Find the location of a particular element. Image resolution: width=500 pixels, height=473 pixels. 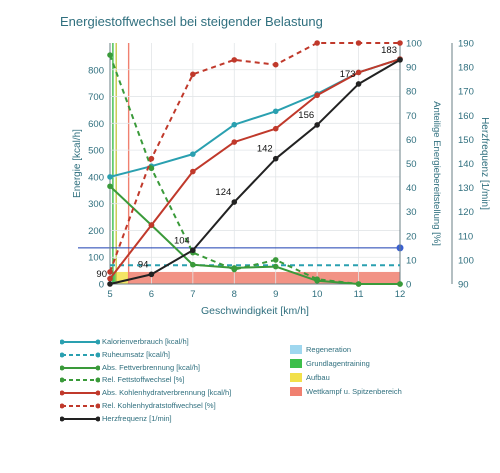

legend-label: Ruheumsatz [kcal/h] is located at coordinates (136, 354).